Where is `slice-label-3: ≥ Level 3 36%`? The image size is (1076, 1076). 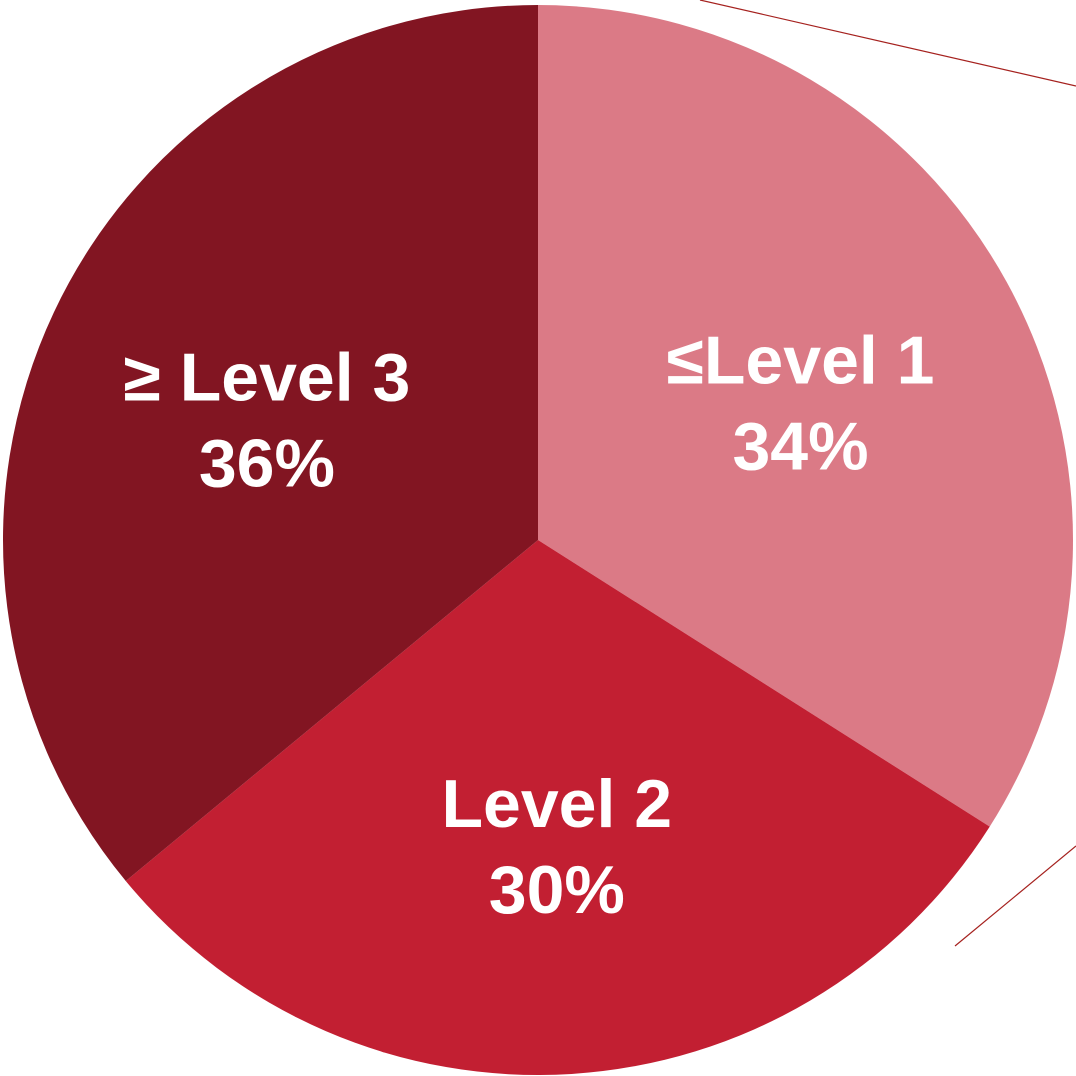 slice-label-3: ≥ Level 3 36% is located at coordinates (267, 420).